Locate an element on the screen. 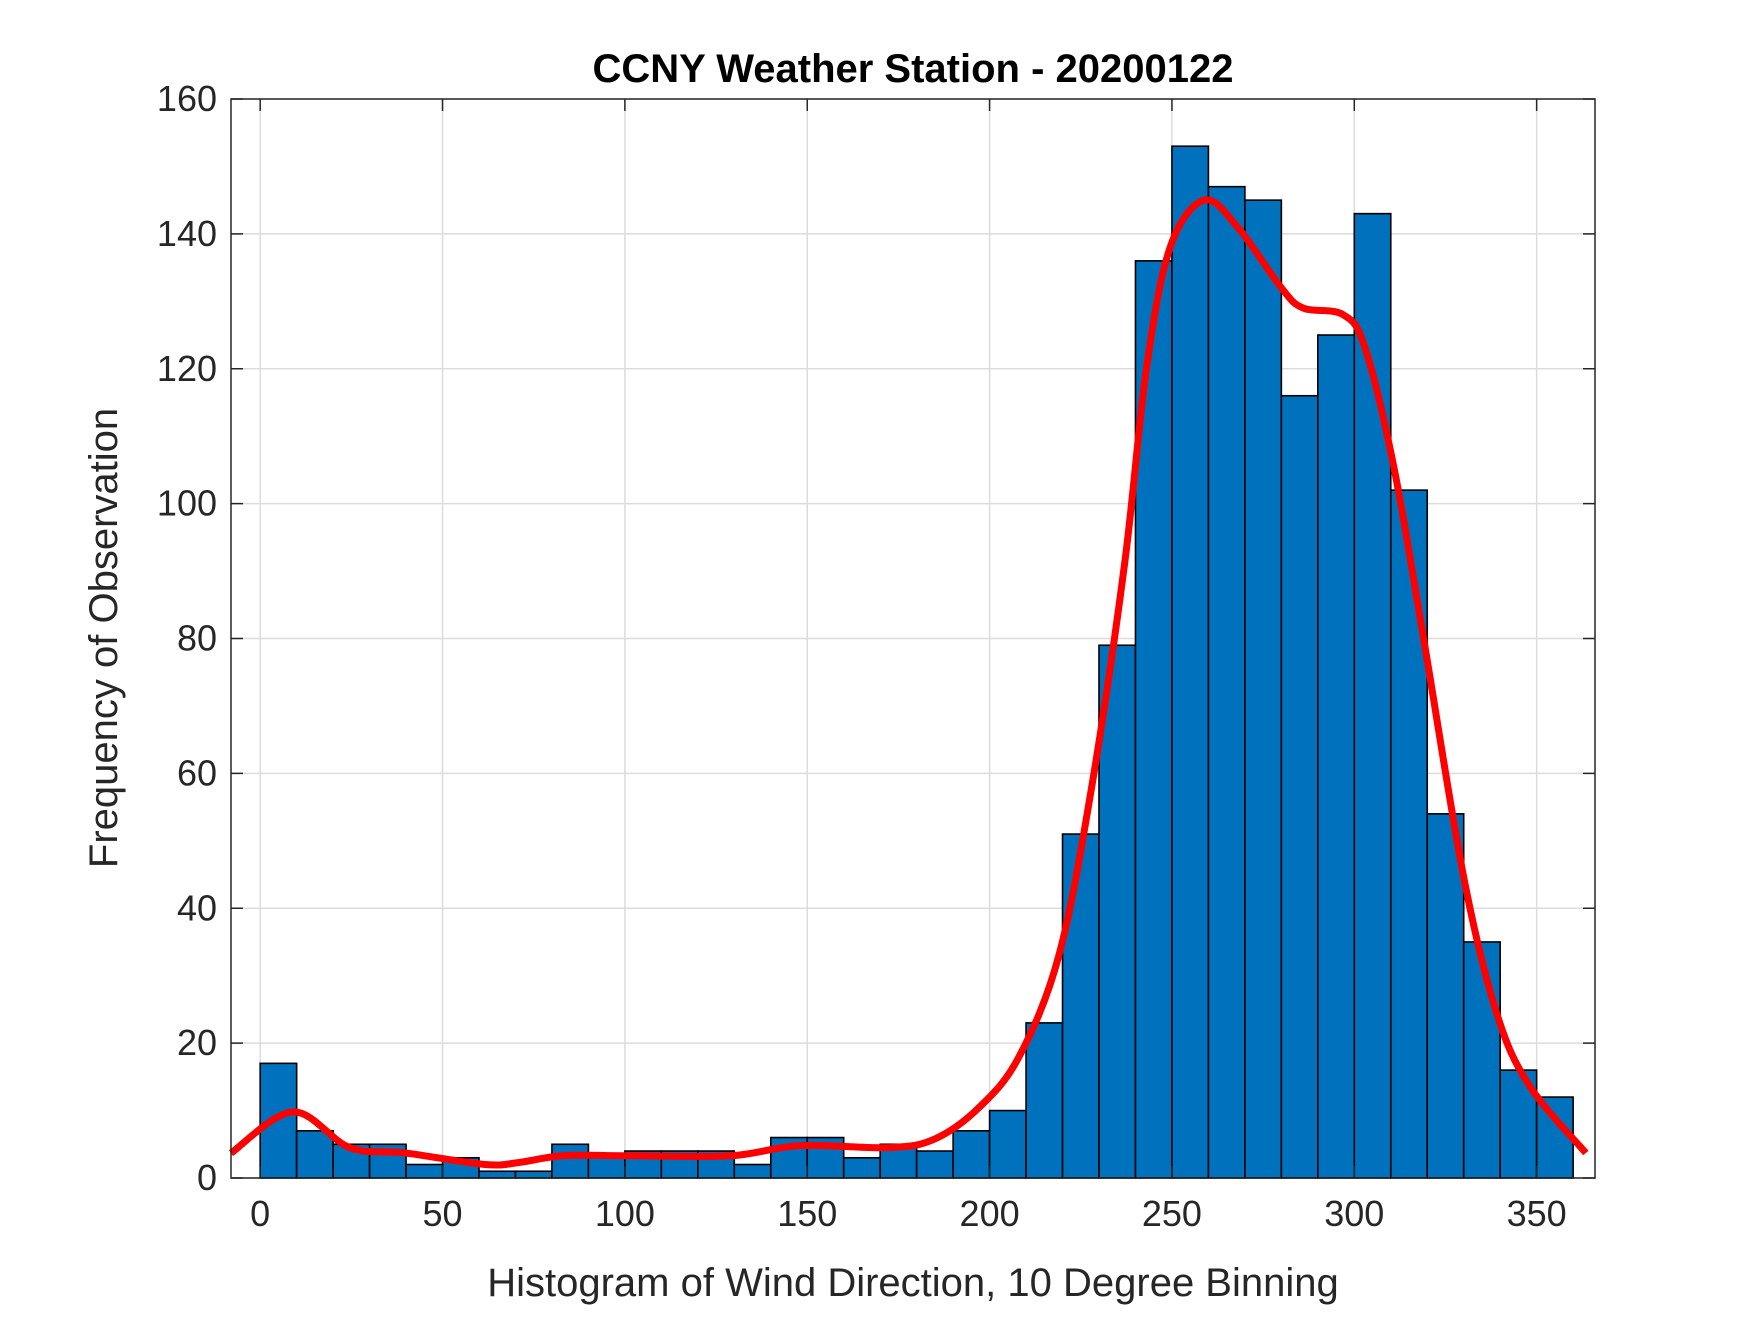 The image size is (1750, 1318). x-tick-label: 0 is located at coordinates (260, 1213).